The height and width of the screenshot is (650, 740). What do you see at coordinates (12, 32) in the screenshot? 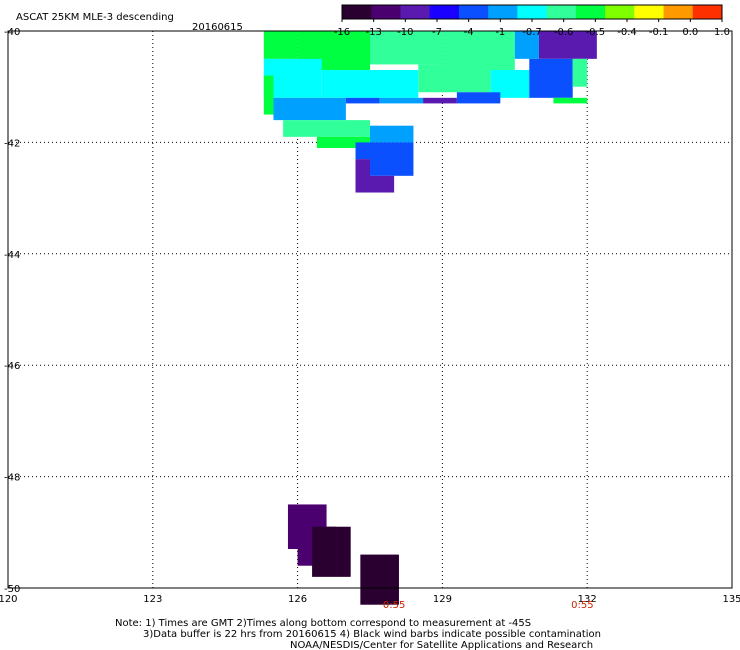
I see `y-tick-label: -40` at bounding box center [12, 32].